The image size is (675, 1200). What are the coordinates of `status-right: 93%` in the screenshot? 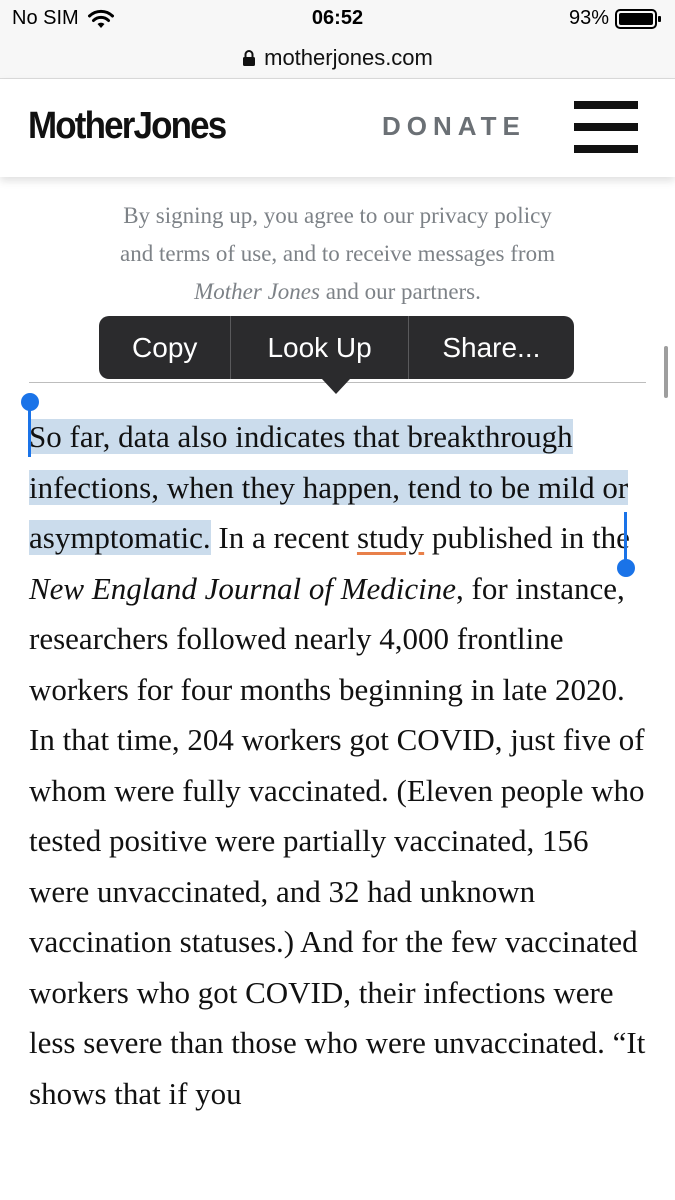 It's located at (616, 18).